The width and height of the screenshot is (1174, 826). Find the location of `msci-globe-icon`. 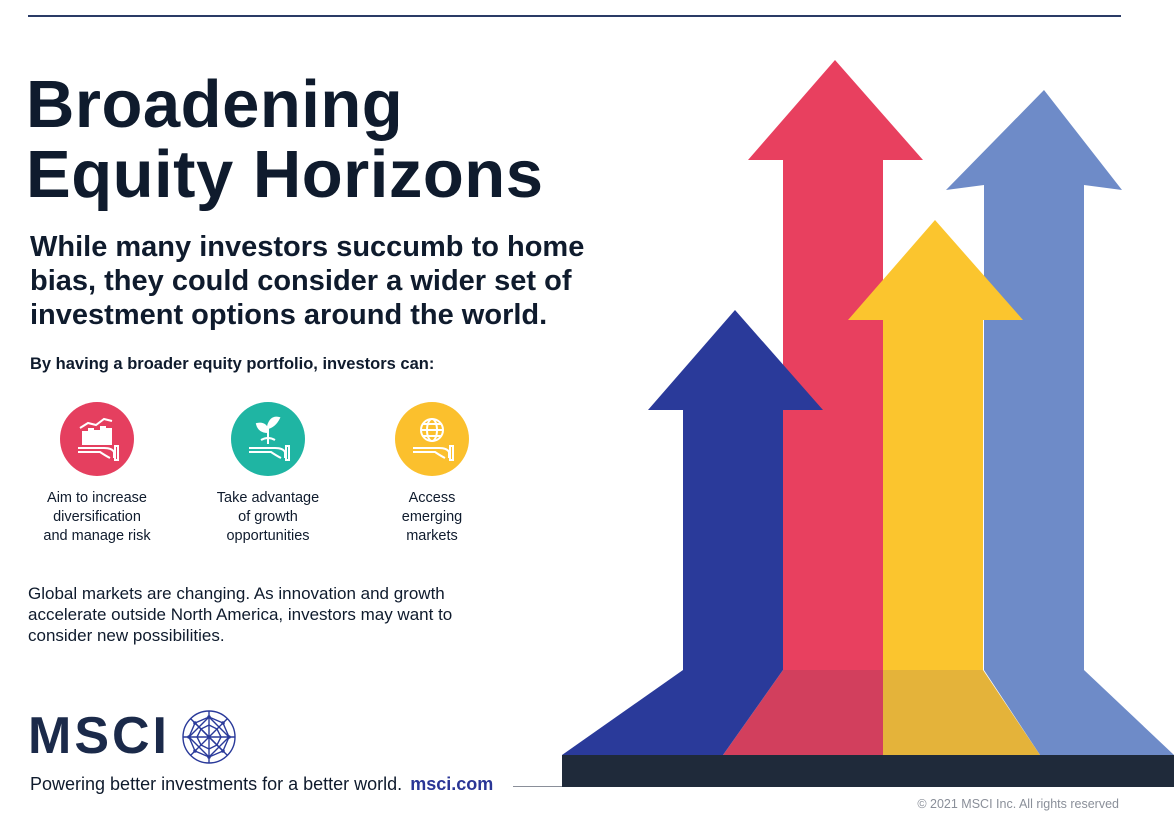

msci-globe-icon is located at coordinates (209, 737).